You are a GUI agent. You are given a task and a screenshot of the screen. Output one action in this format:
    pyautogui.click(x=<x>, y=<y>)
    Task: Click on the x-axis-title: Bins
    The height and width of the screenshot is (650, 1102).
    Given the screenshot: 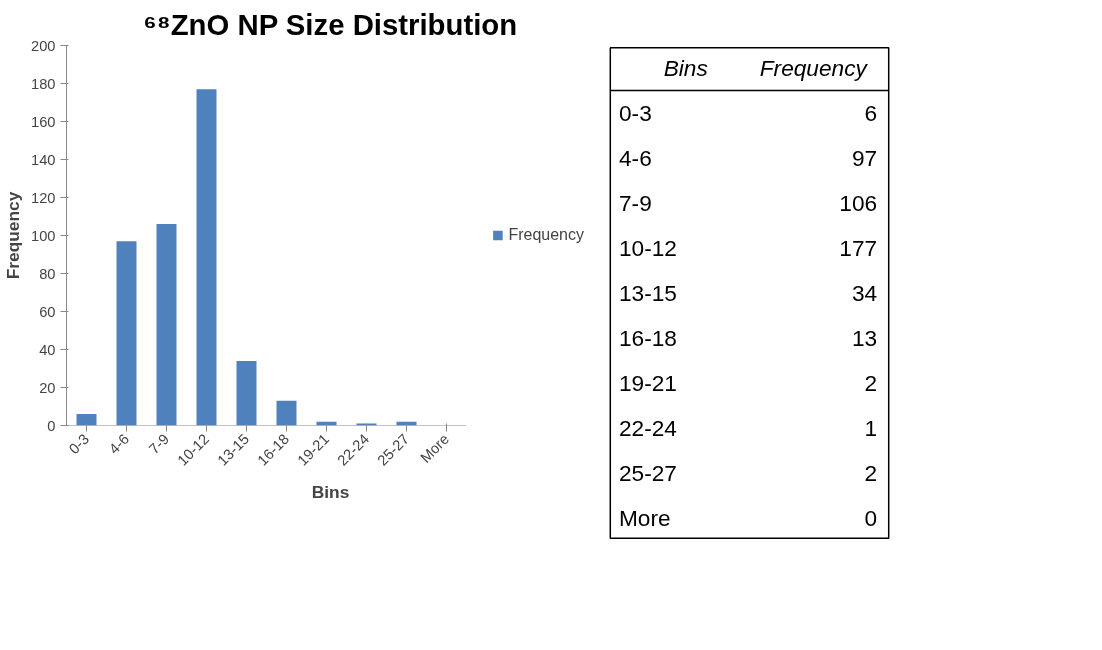 What is the action you would take?
    pyautogui.click(x=330, y=492)
    